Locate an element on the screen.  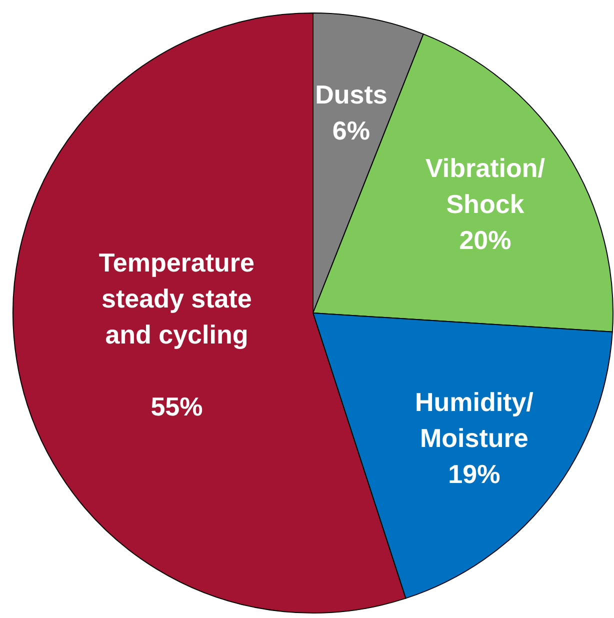
data-label: 6% is located at coordinates (351, 131).